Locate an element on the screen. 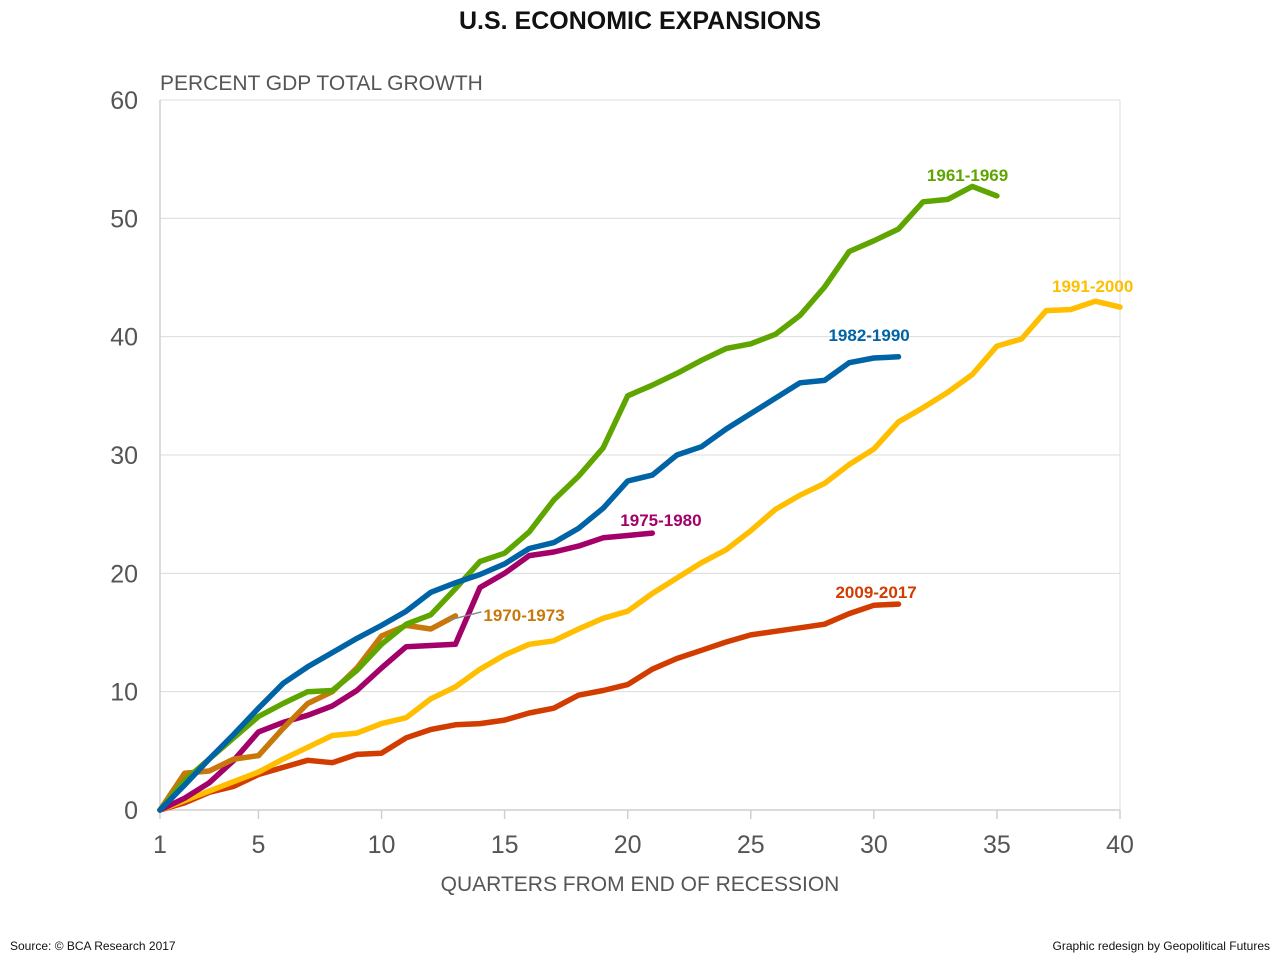  y-tick-label: 60 is located at coordinates (124, 101).